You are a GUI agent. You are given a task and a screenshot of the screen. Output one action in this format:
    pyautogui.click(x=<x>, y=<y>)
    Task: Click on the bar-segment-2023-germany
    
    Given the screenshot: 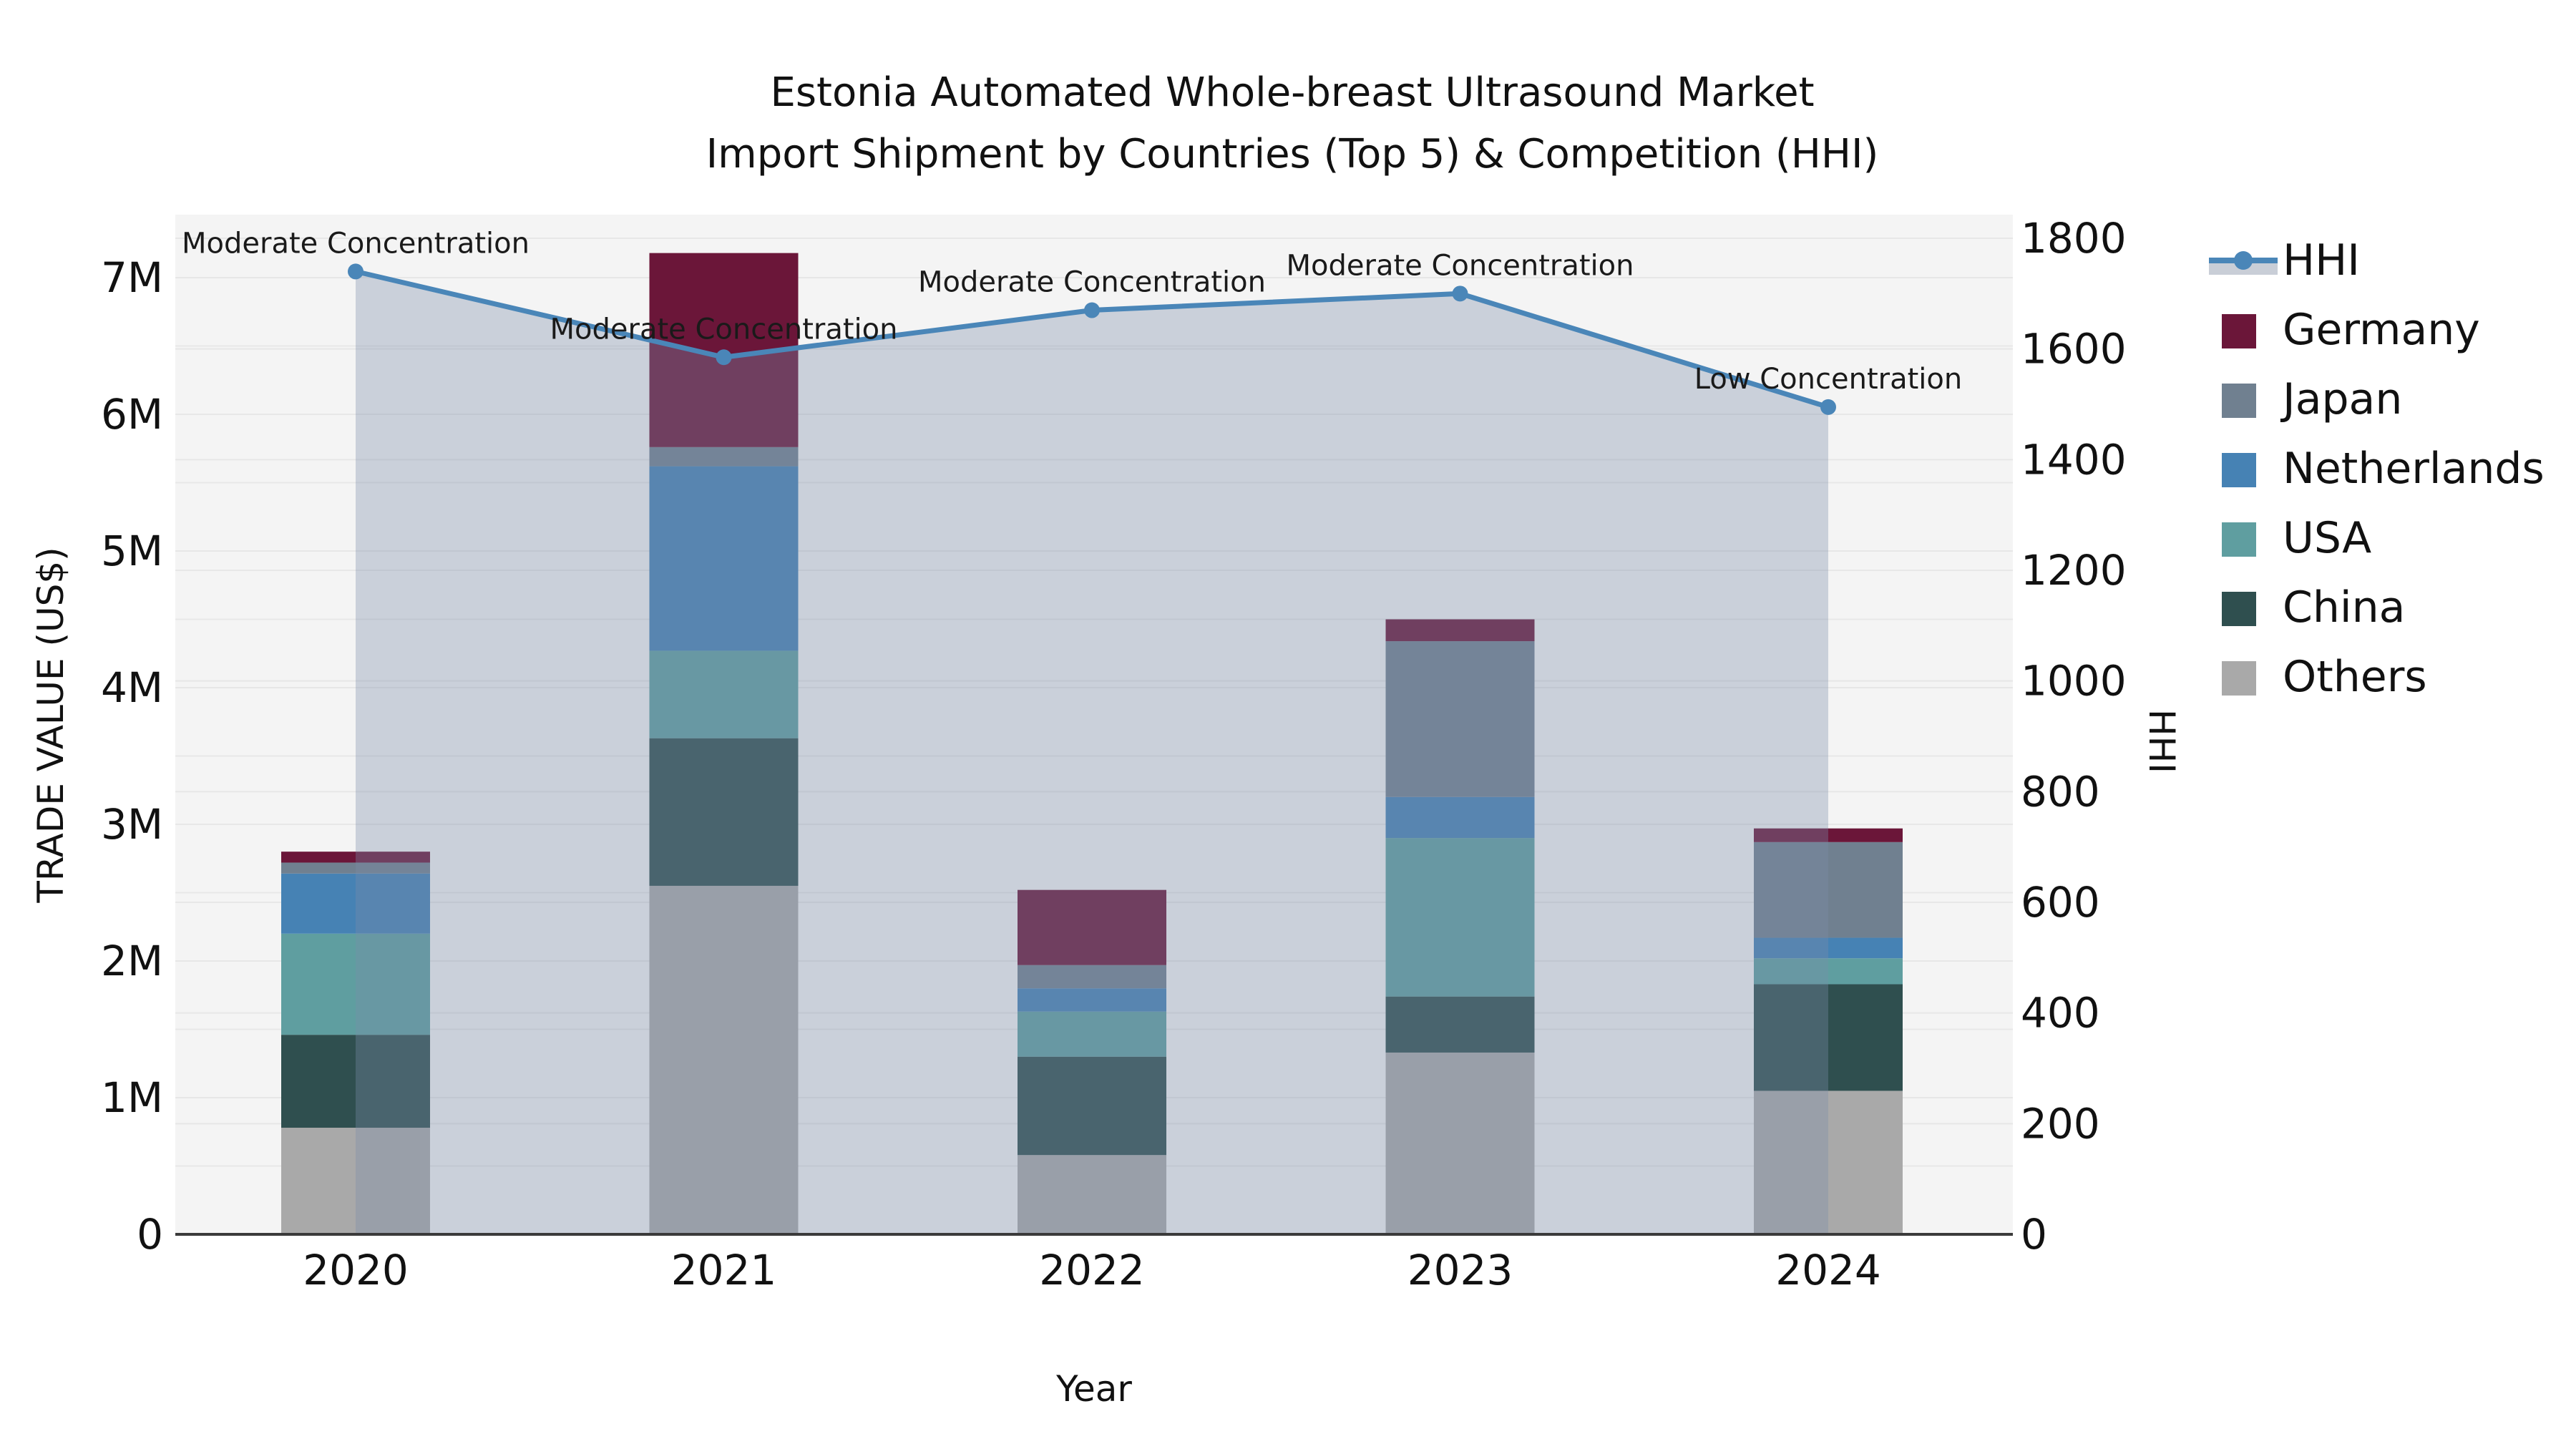 What is the action you would take?
    pyautogui.click(x=1460, y=630)
    